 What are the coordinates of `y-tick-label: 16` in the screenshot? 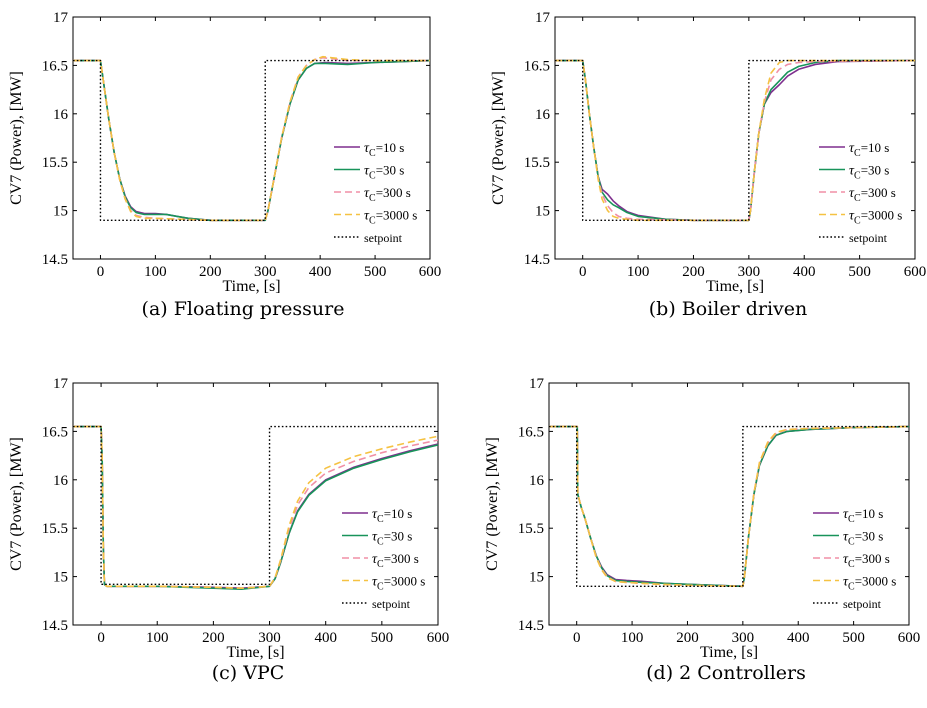 It's located at (61, 115).